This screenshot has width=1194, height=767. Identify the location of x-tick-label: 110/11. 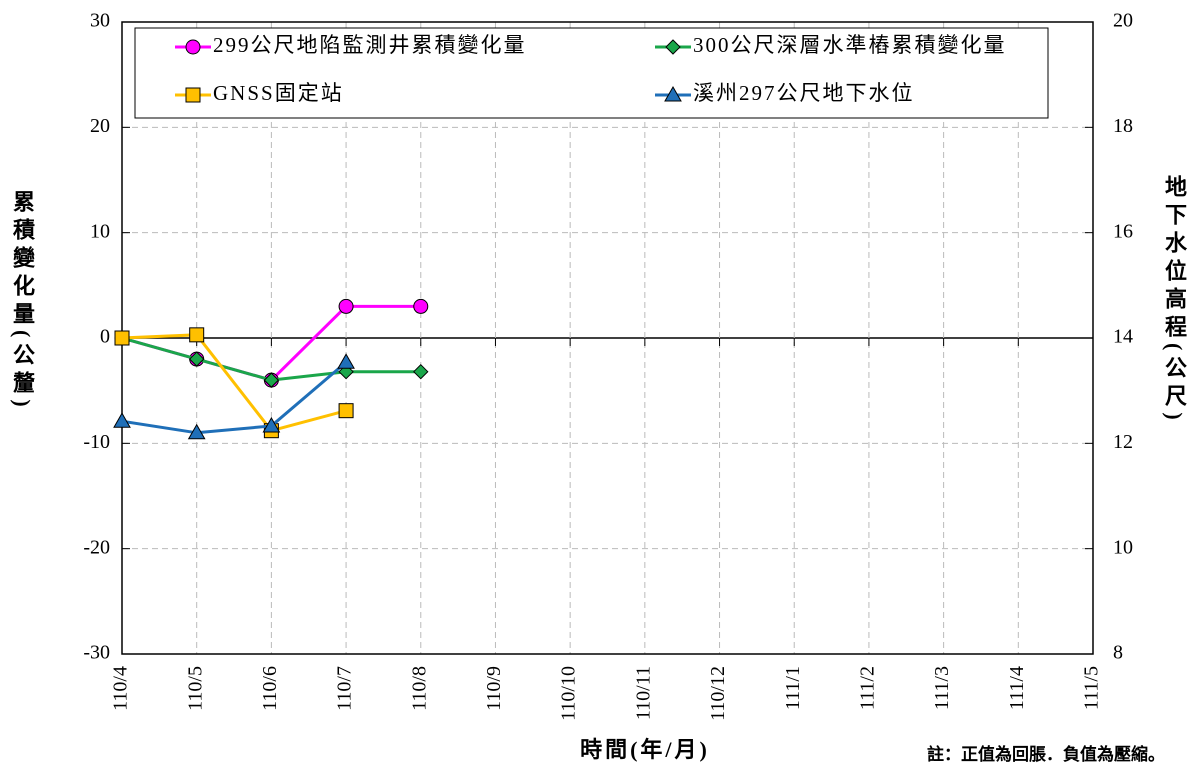
(643, 693).